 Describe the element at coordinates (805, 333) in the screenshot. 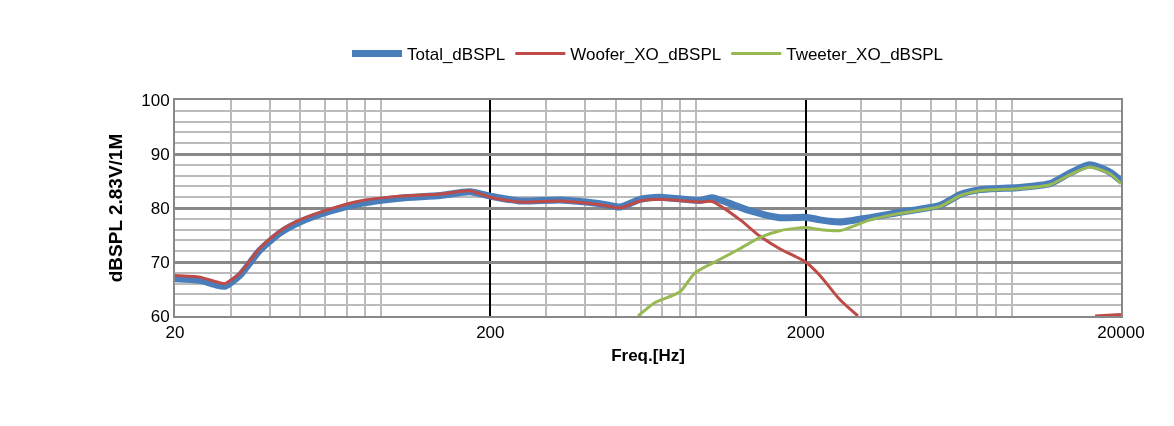

I see `x-tick-label: 2000` at that location.